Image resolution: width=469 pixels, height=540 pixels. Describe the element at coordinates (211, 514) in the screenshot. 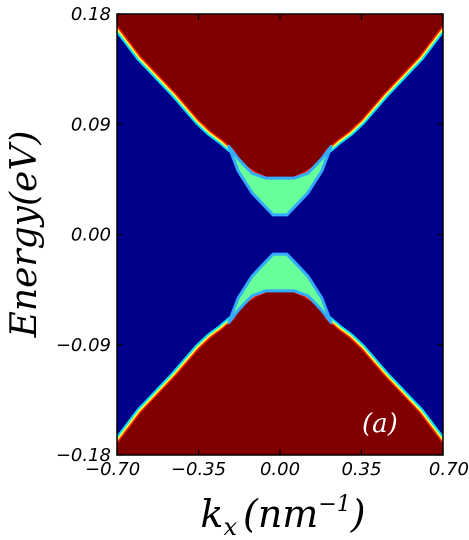

I see `x-label-k: k` at that location.